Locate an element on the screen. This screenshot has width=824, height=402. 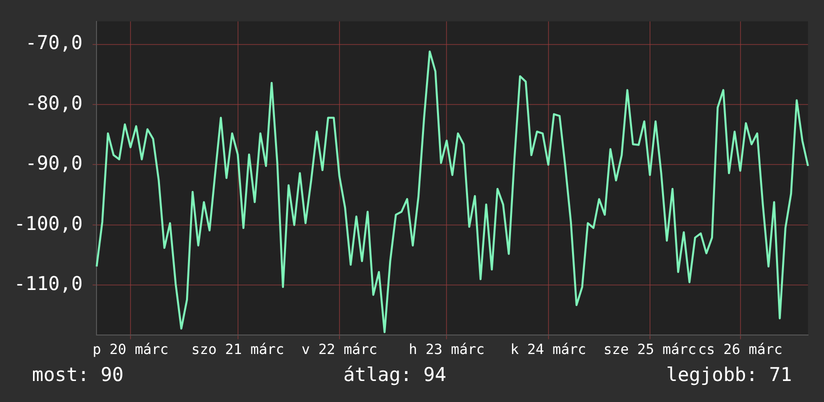
x-tick-label: k 24 márc is located at coordinates (548, 350).